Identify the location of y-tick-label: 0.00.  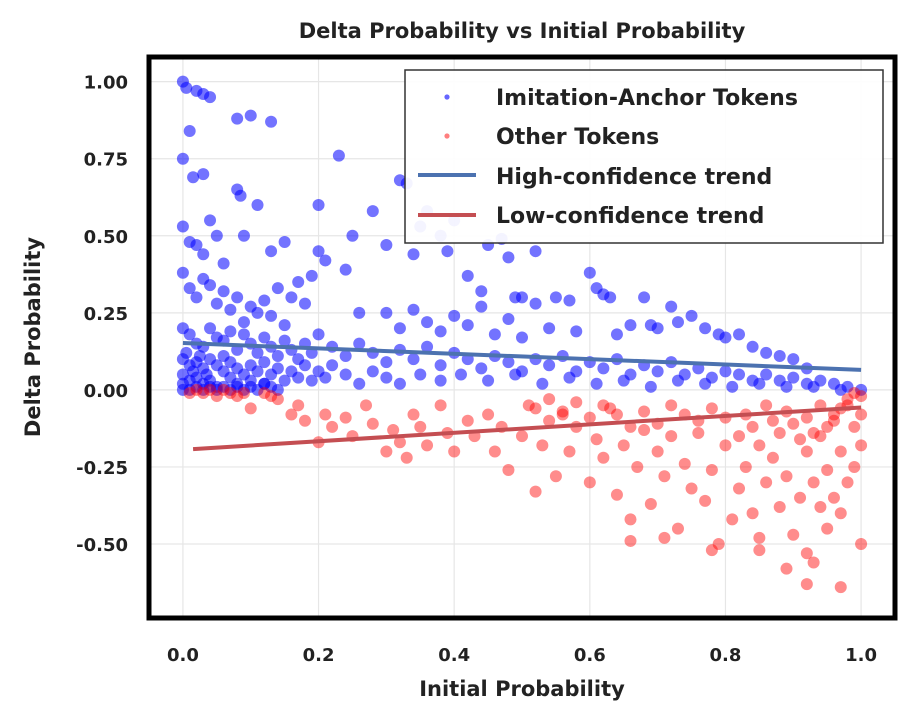
(106, 391).